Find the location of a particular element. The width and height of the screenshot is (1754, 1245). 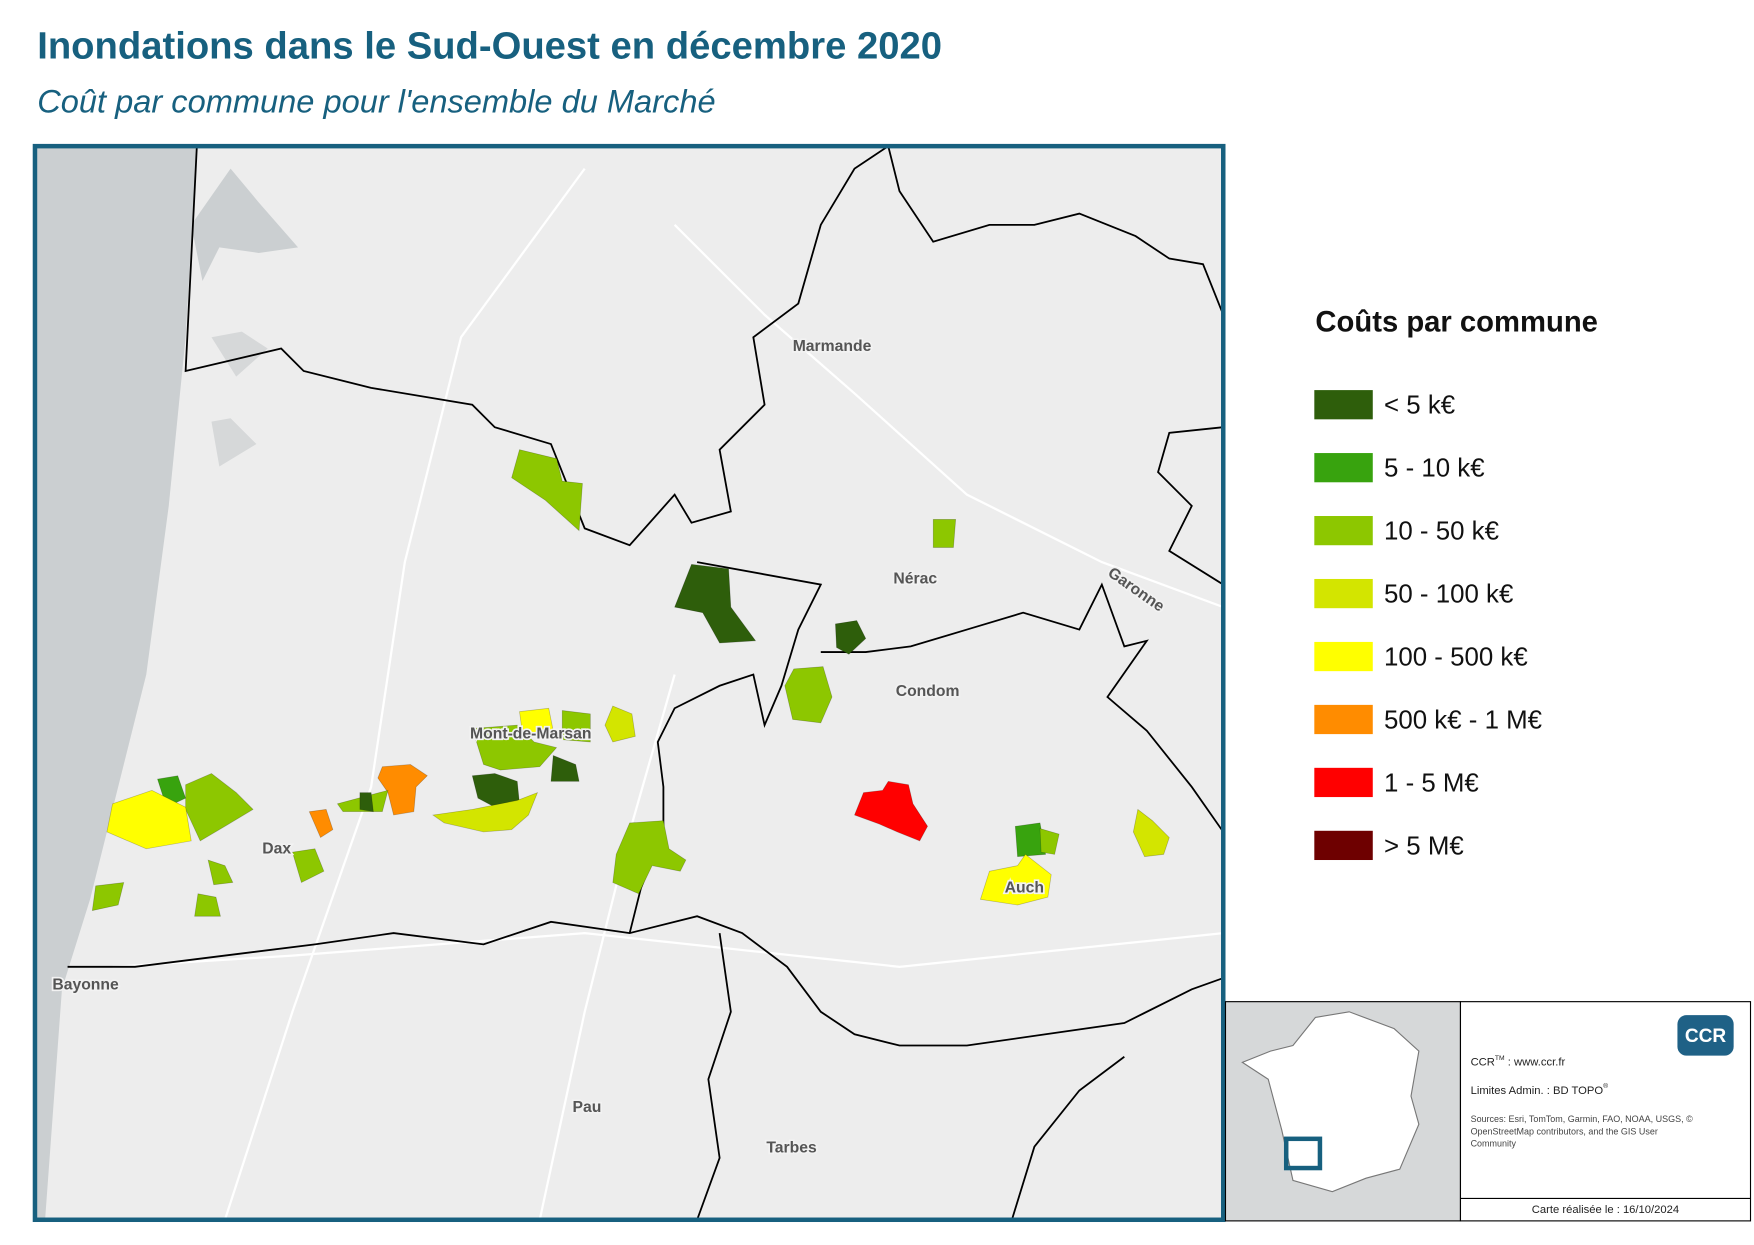

place-label: Dax is located at coordinates (276, 848).